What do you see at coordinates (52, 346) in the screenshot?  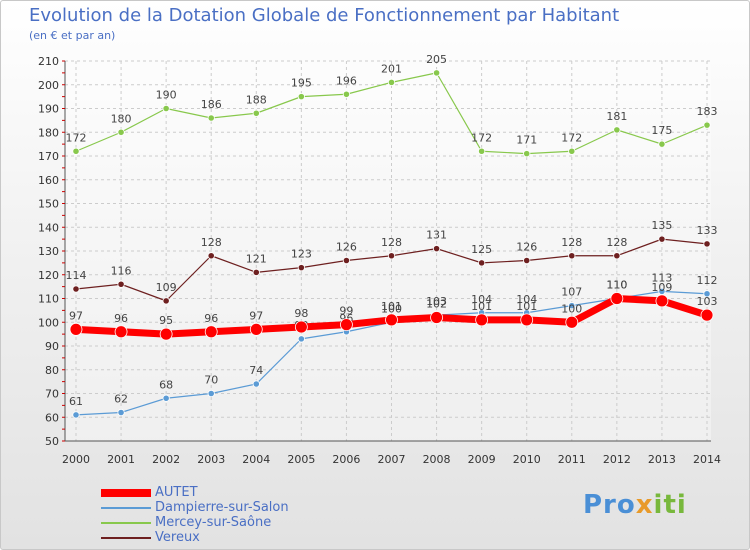 I see `y-tick-label: 90` at bounding box center [52, 346].